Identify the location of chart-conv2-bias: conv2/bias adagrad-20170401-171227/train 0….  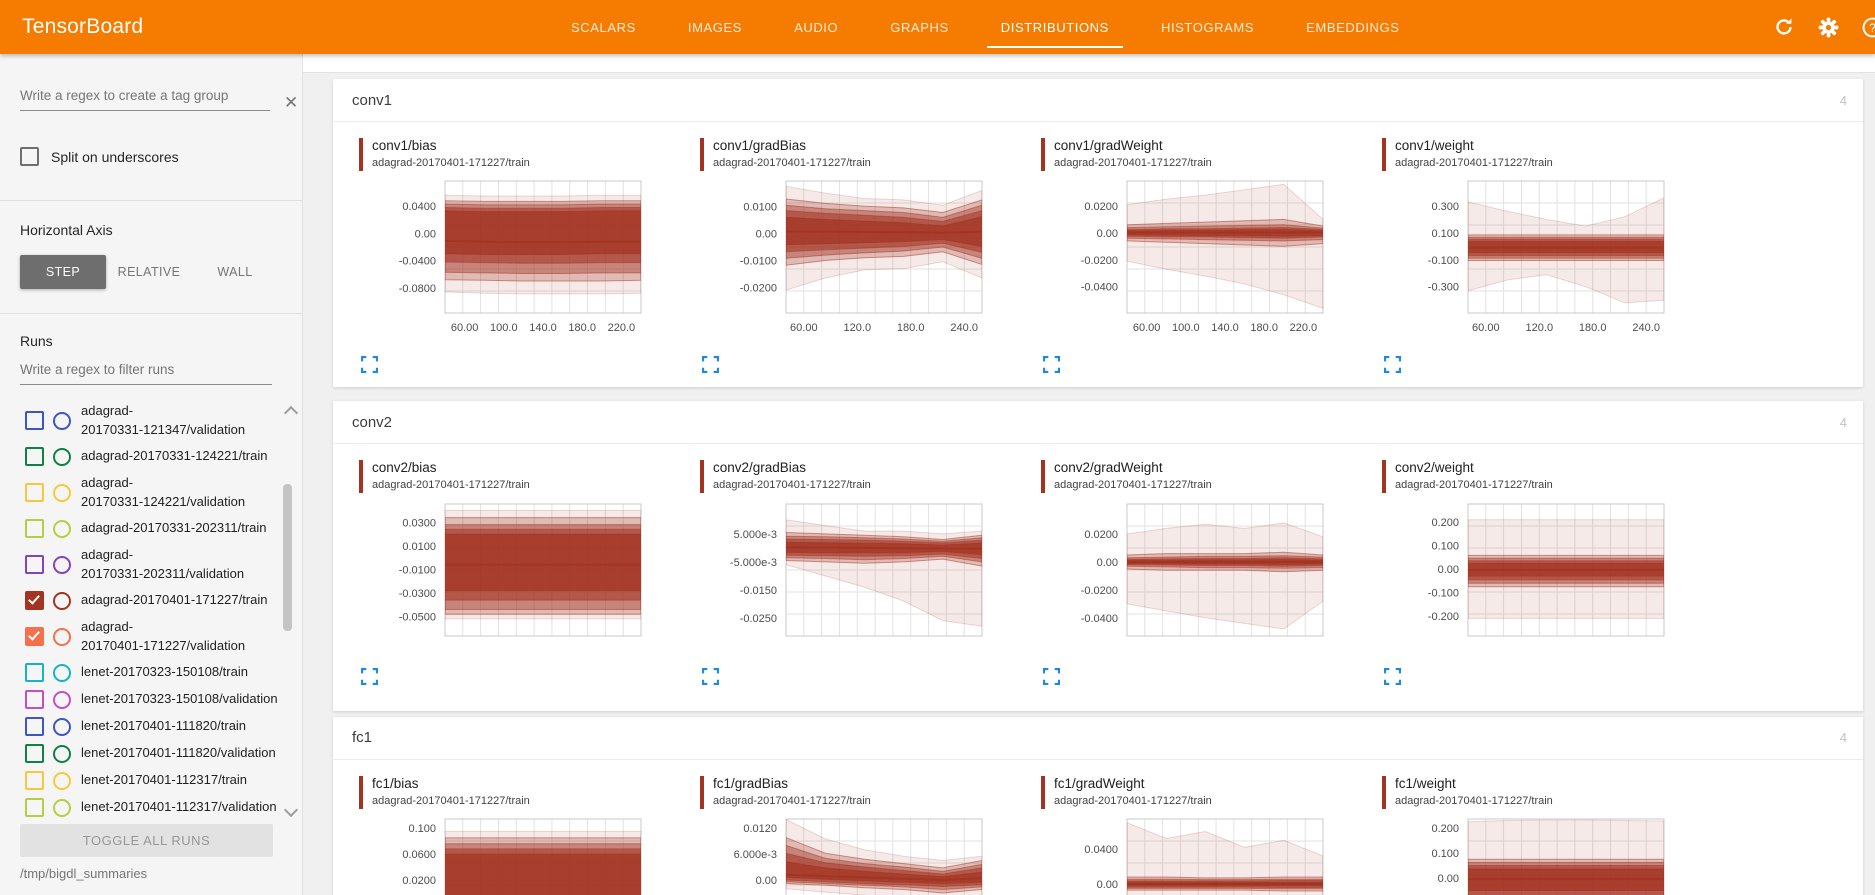
(529, 578).